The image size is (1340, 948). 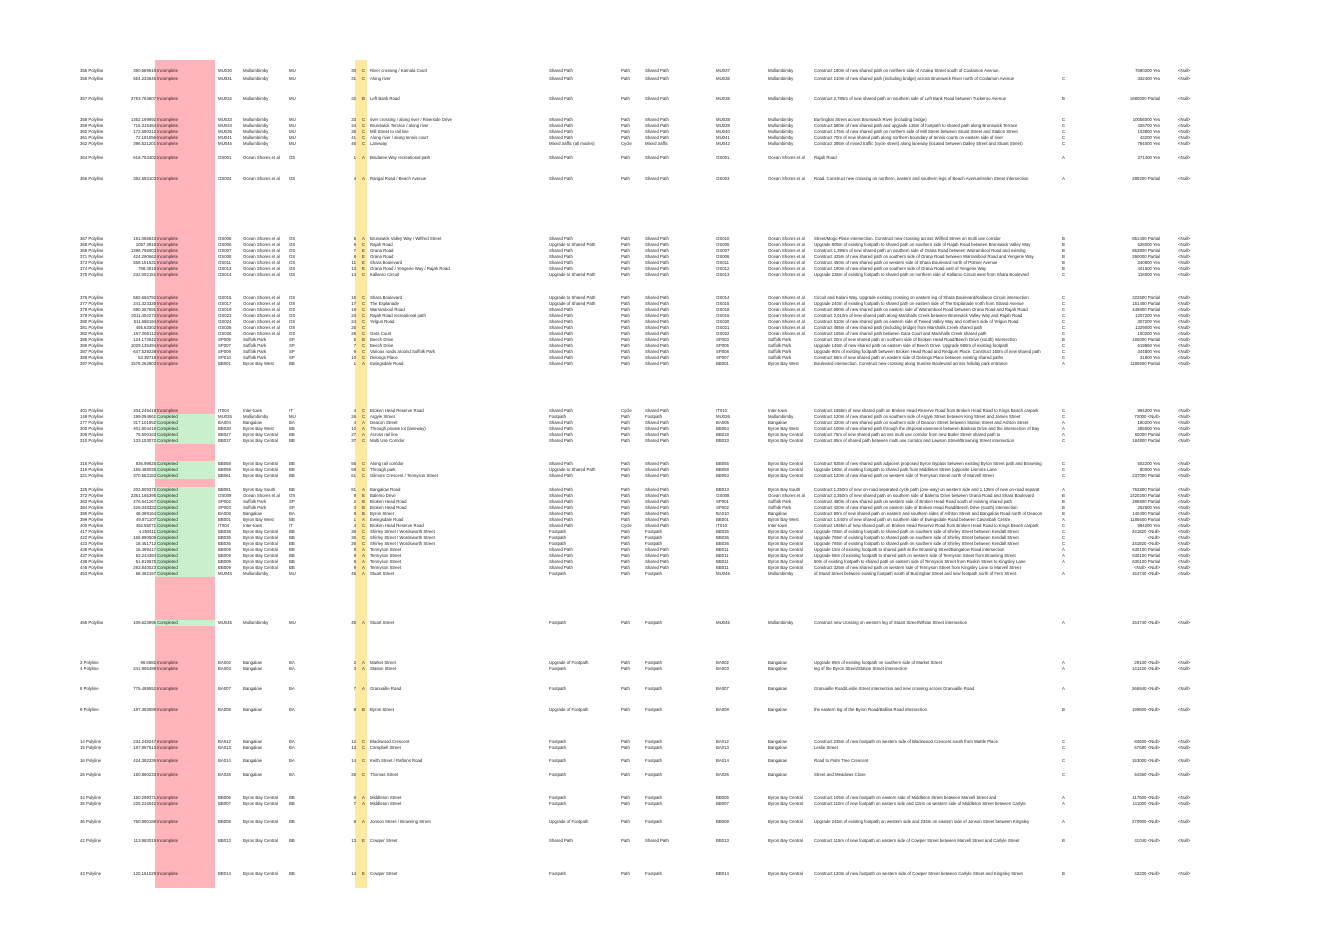 What do you see at coordinates (1146, 513) in the screenshot?
I see `cell-cost: 140400 Partial` at bounding box center [1146, 513].